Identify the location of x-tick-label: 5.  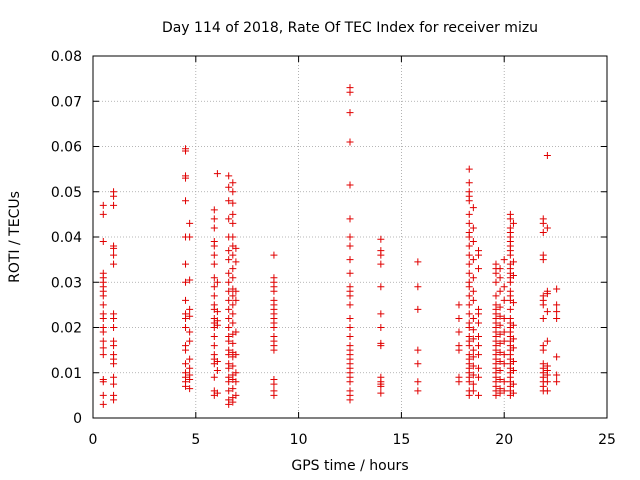
(195, 440).